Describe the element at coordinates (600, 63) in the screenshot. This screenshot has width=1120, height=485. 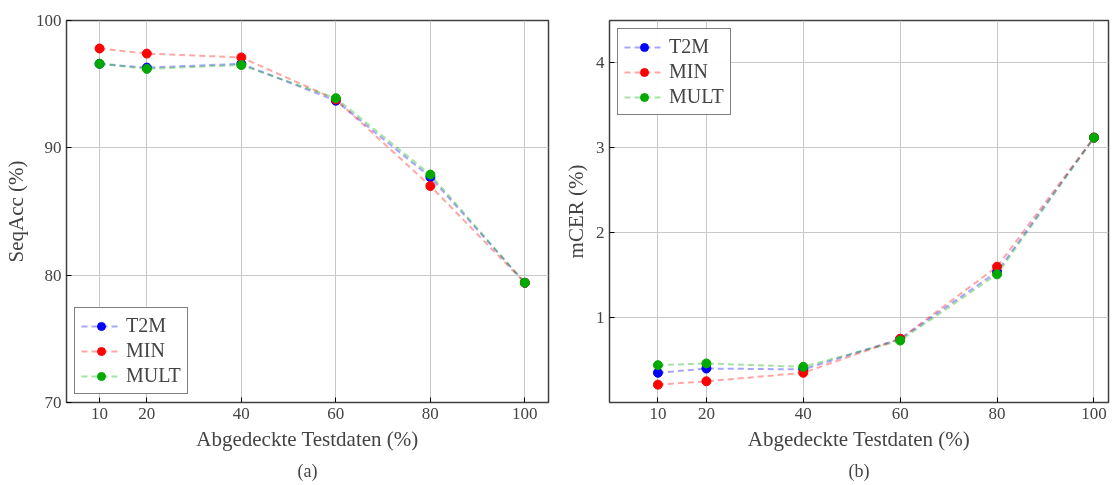
I see `y-tick-label: 4` at that location.